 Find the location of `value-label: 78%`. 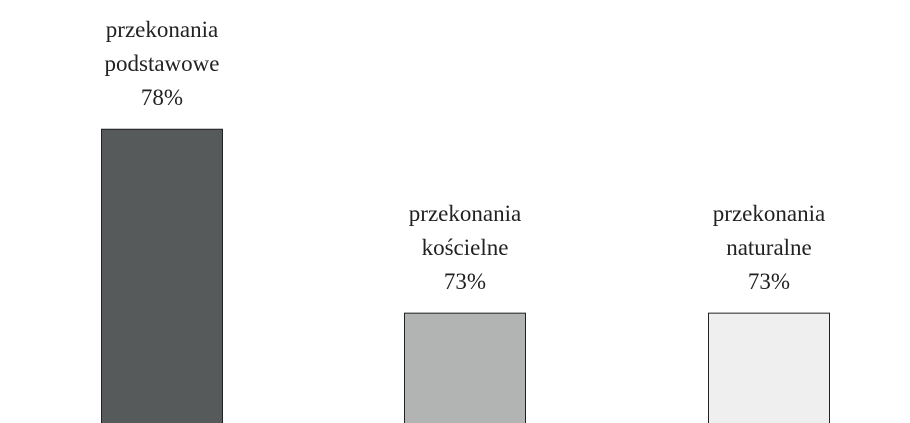

value-label: 78% is located at coordinates (162, 97).